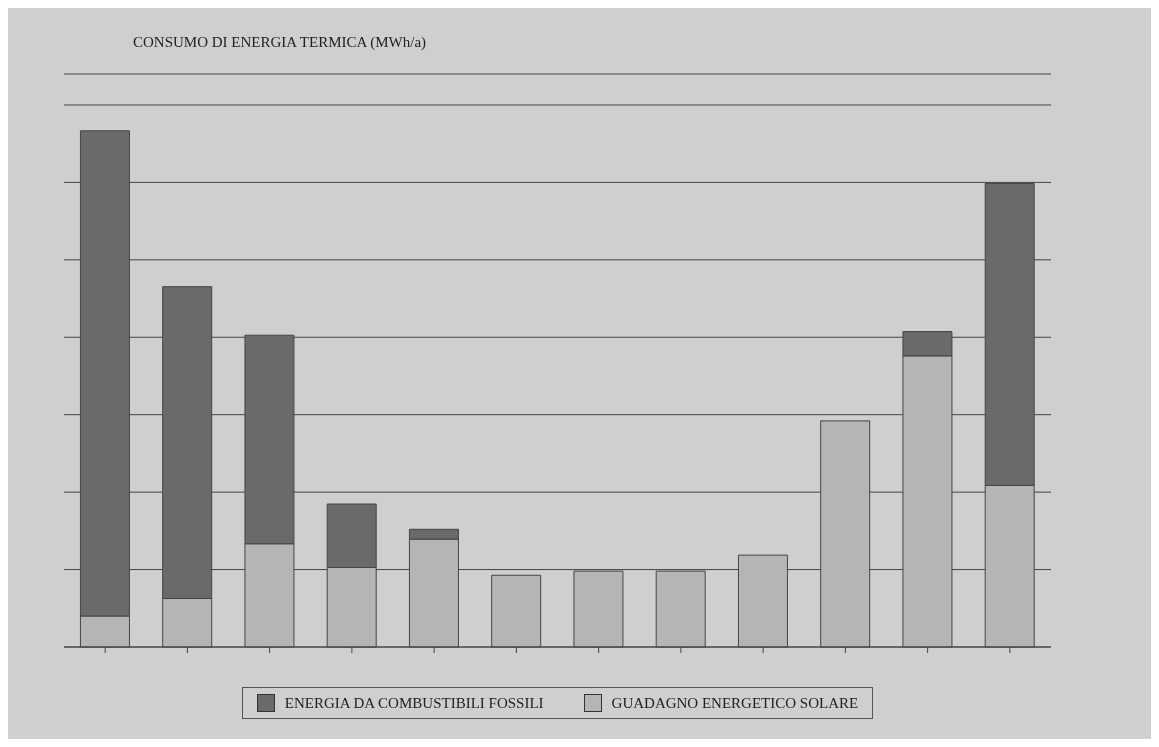 This screenshot has width=1159, height=747. I want to click on chart-title: CONSUMO DI ENERGIA TERMICA (MWh/a), so click(280, 42).